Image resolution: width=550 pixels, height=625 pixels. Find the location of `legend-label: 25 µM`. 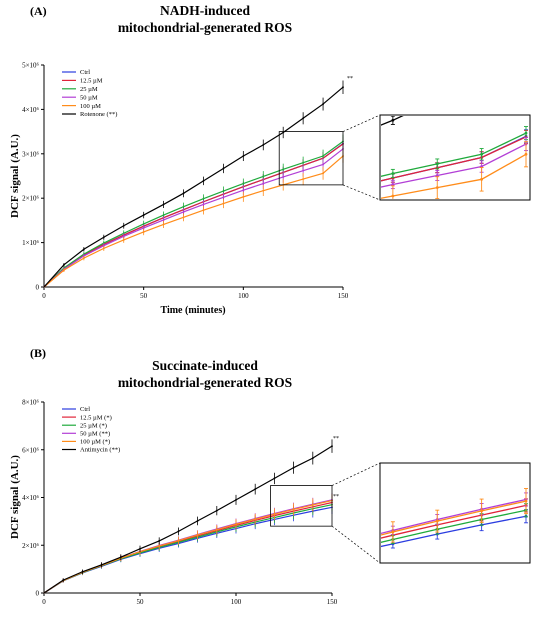

legend-label: 25 µM is located at coordinates (89, 89).